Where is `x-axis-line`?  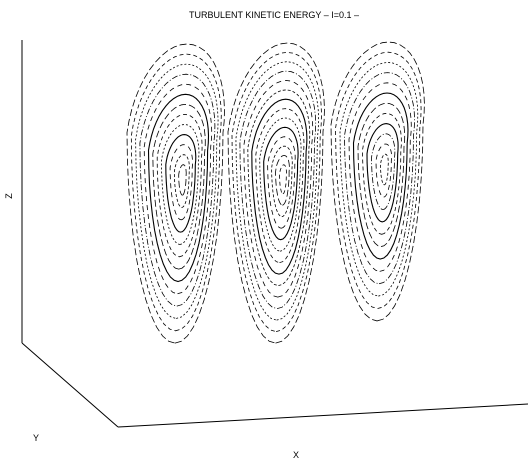
x-axis-line is located at coordinates (322, 415).